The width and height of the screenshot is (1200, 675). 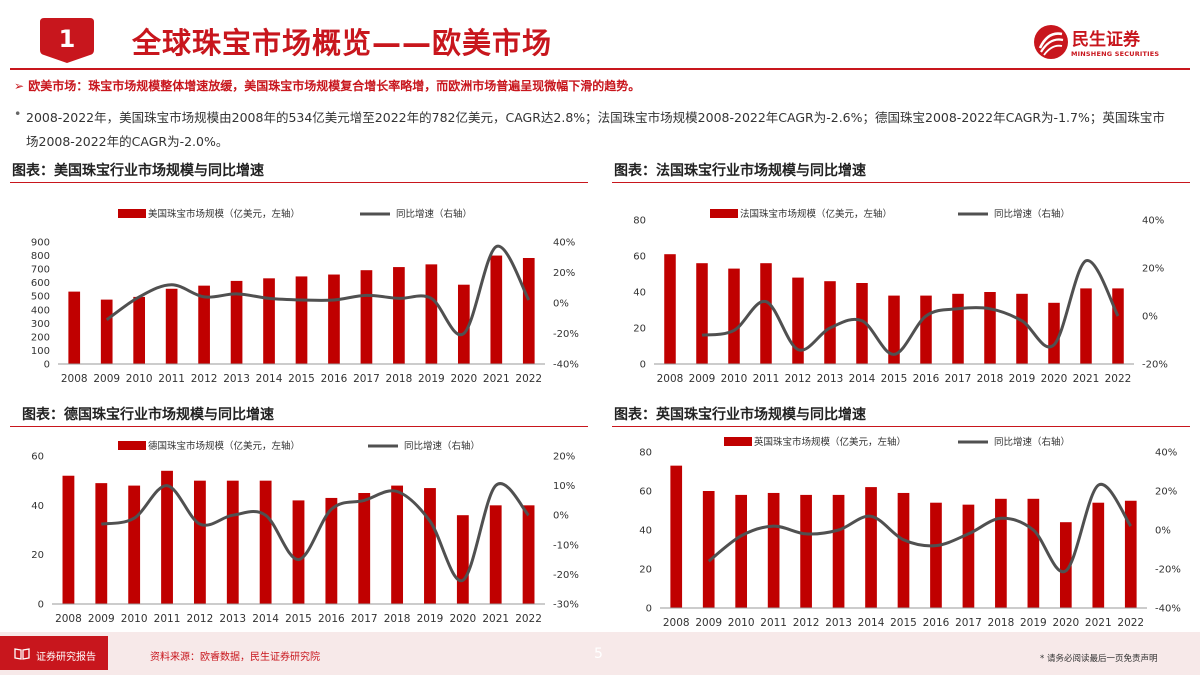 What do you see at coordinates (926, 379) in the screenshot?
I see `x-tick-label: 2016` at bounding box center [926, 379].